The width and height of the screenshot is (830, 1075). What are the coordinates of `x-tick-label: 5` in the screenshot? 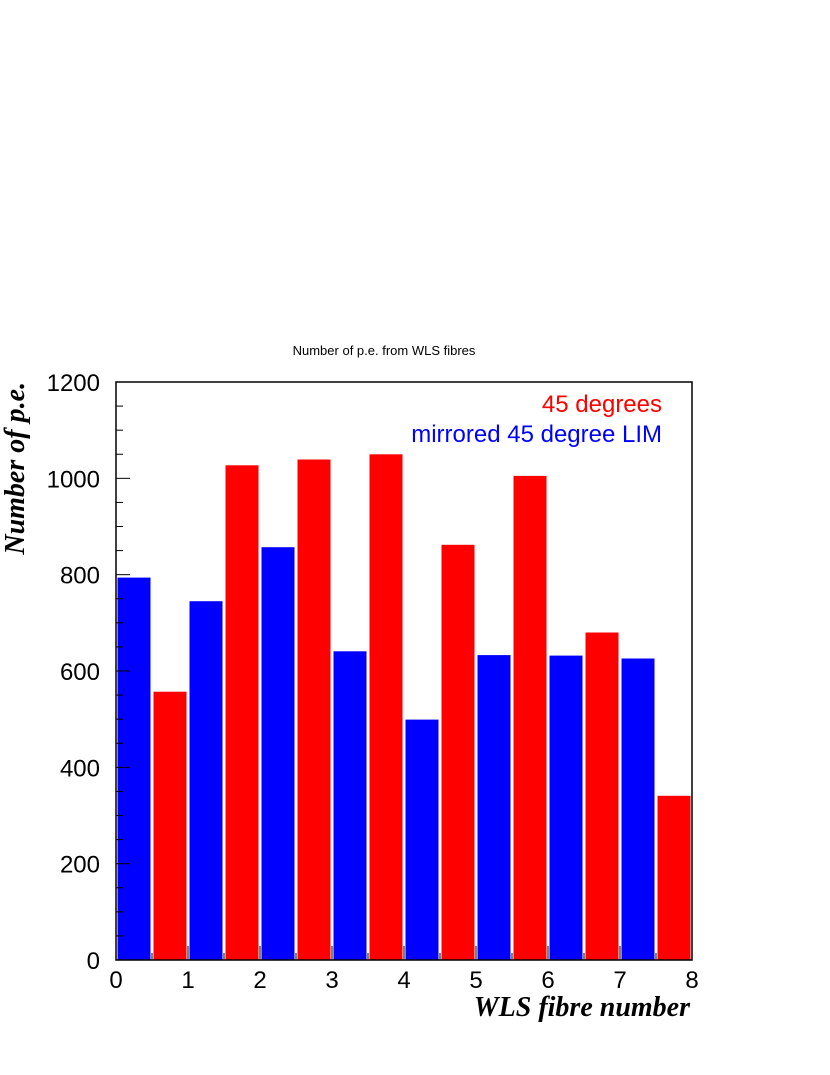 It's located at (475, 980).